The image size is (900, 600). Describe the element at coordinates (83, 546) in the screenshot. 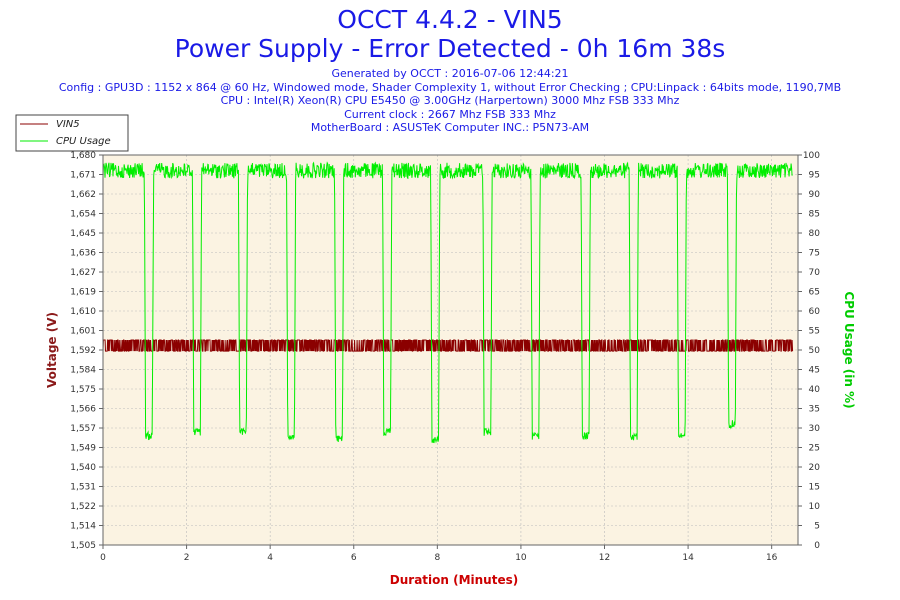

I see `y-left-tick-label: 1,505` at that location.